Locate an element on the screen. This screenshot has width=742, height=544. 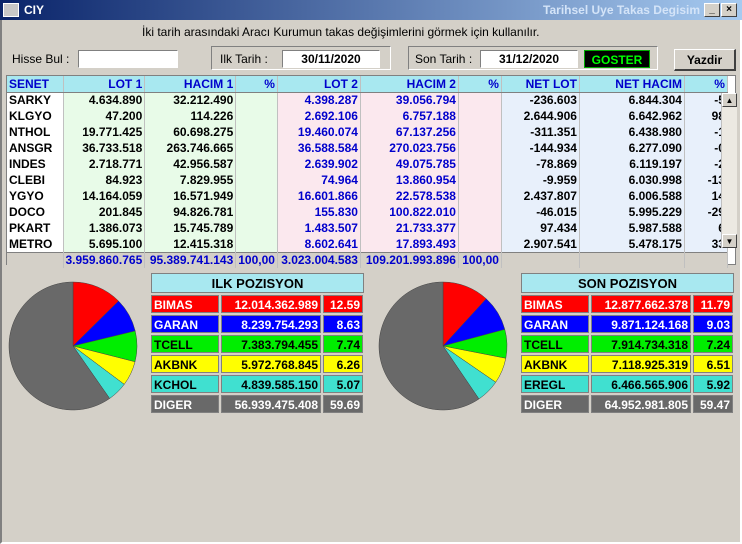
table-cell: 5.995.229 is located at coordinates (632, 212).